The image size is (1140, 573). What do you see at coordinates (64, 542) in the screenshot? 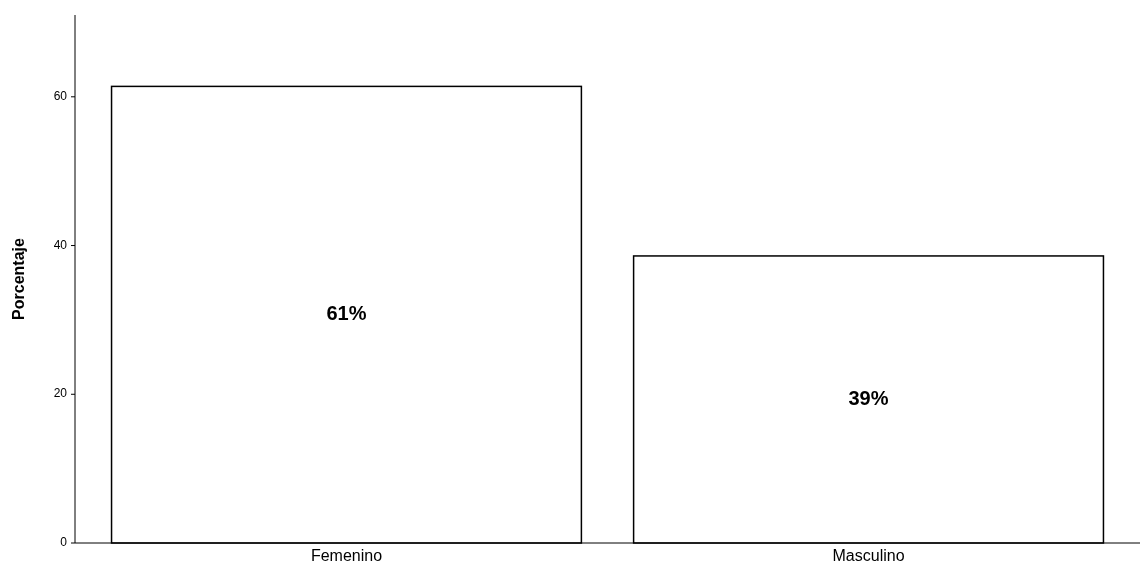
I see `y-tick-label: 0` at bounding box center [64, 542].